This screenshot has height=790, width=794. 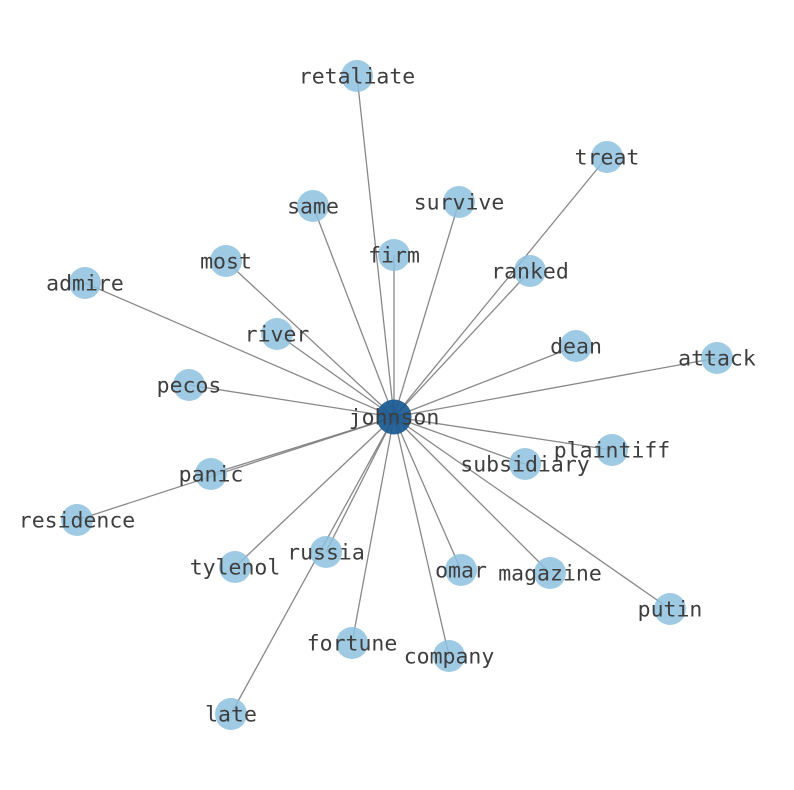 I want to click on graph-node-johnson, so click(x=394, y=417).